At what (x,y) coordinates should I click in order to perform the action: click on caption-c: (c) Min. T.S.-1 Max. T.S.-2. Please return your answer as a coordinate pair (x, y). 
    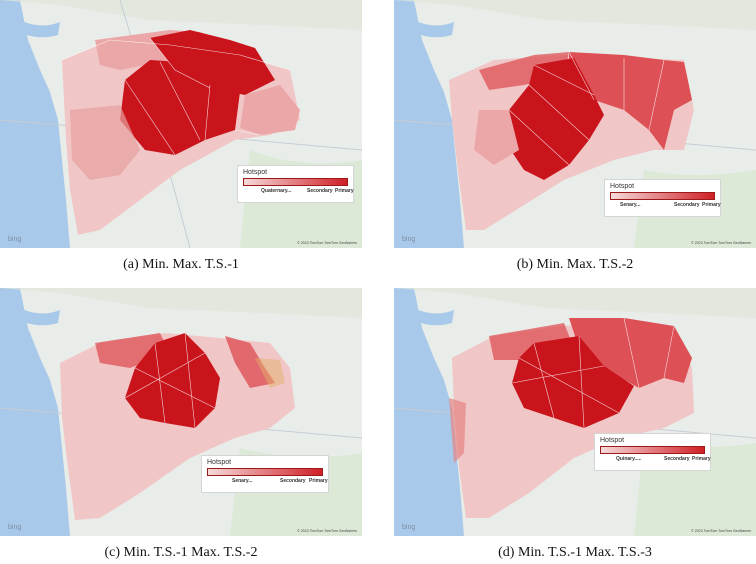
    Looking at the image, I should click on (181, 552).